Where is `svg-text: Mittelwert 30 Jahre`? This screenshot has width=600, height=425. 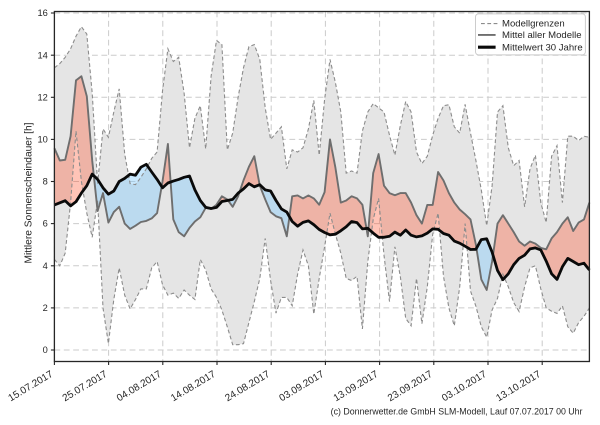
svg-text: Mittelwert 30 Jahre is located at coordinates (542, 48).